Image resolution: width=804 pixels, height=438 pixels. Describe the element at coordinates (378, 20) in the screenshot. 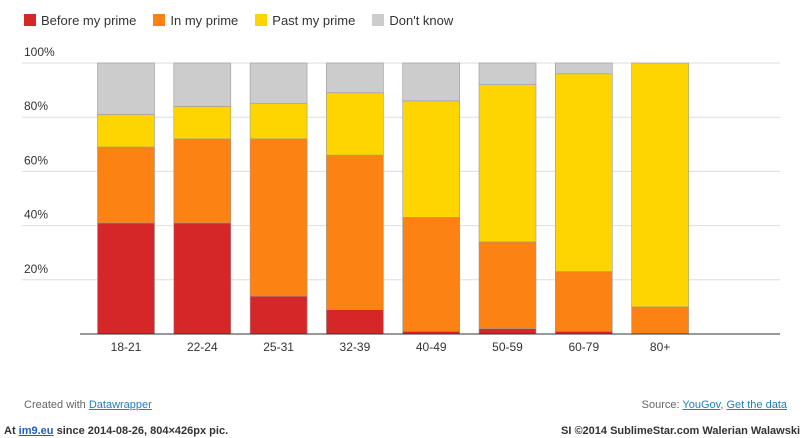

I see `legend-swatch-dont-know` at that location.